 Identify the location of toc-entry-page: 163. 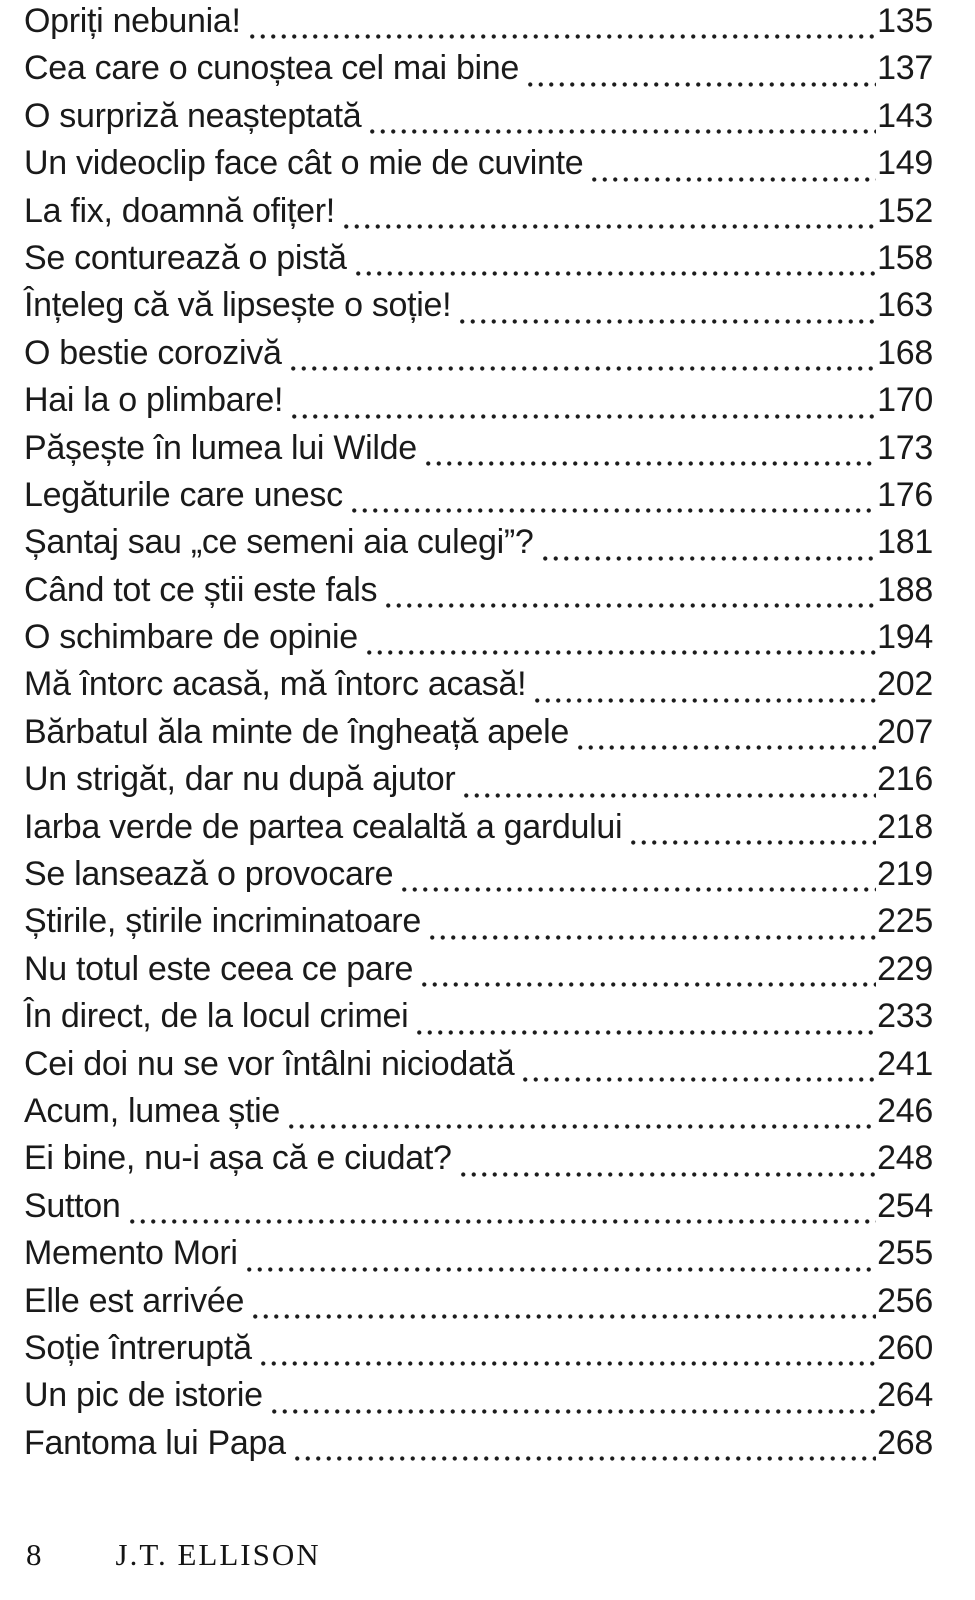
(905, 305).